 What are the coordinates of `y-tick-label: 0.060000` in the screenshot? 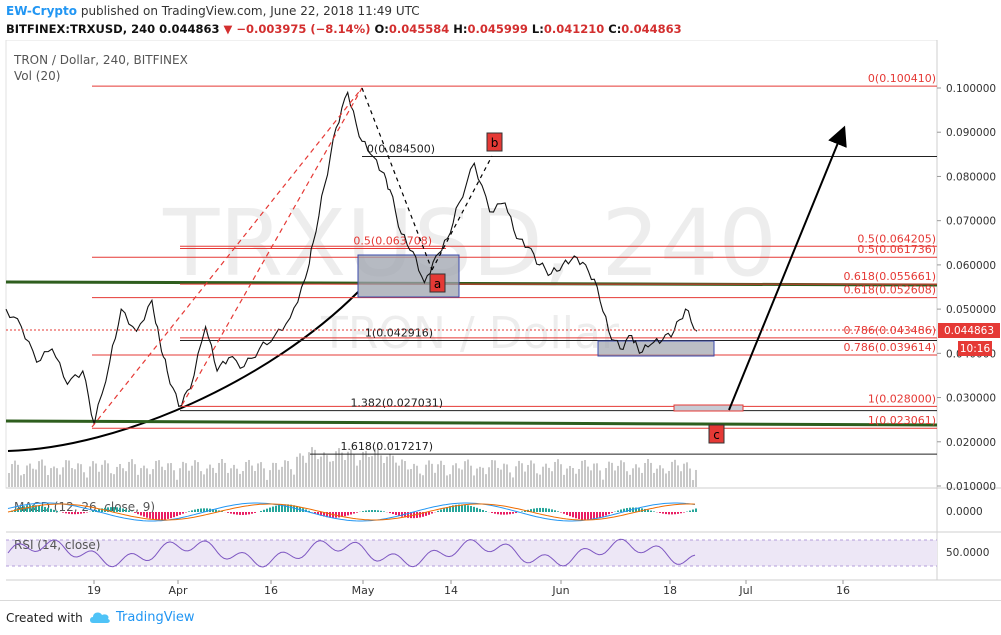 It's located at (971, 266).